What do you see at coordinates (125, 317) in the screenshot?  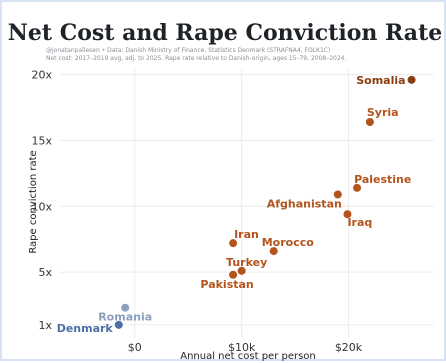 I see `point-label-romania: Romania` at bounding box center [125, 317].